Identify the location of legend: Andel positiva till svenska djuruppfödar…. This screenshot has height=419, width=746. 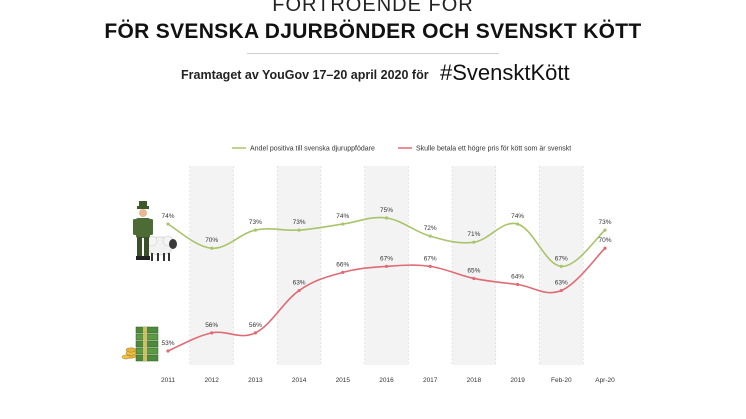
(401, 149).